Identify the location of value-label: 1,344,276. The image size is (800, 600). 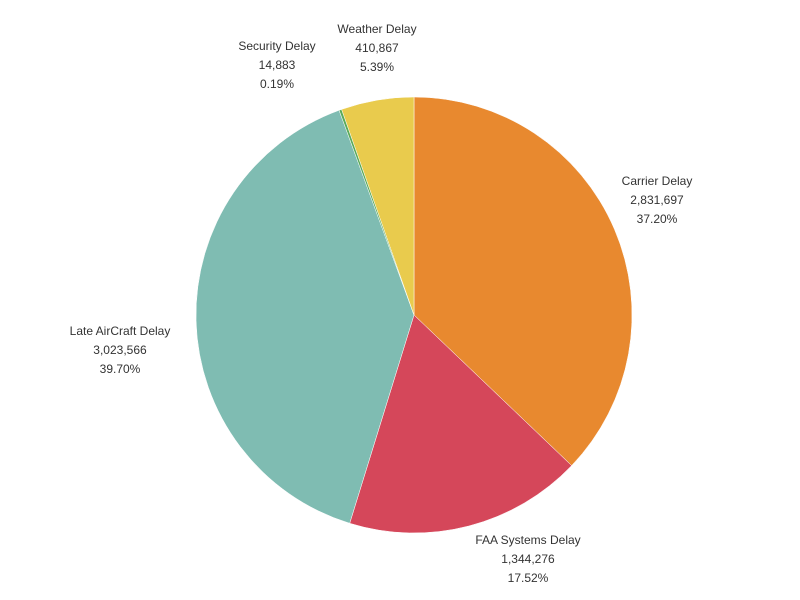
(528, 559).